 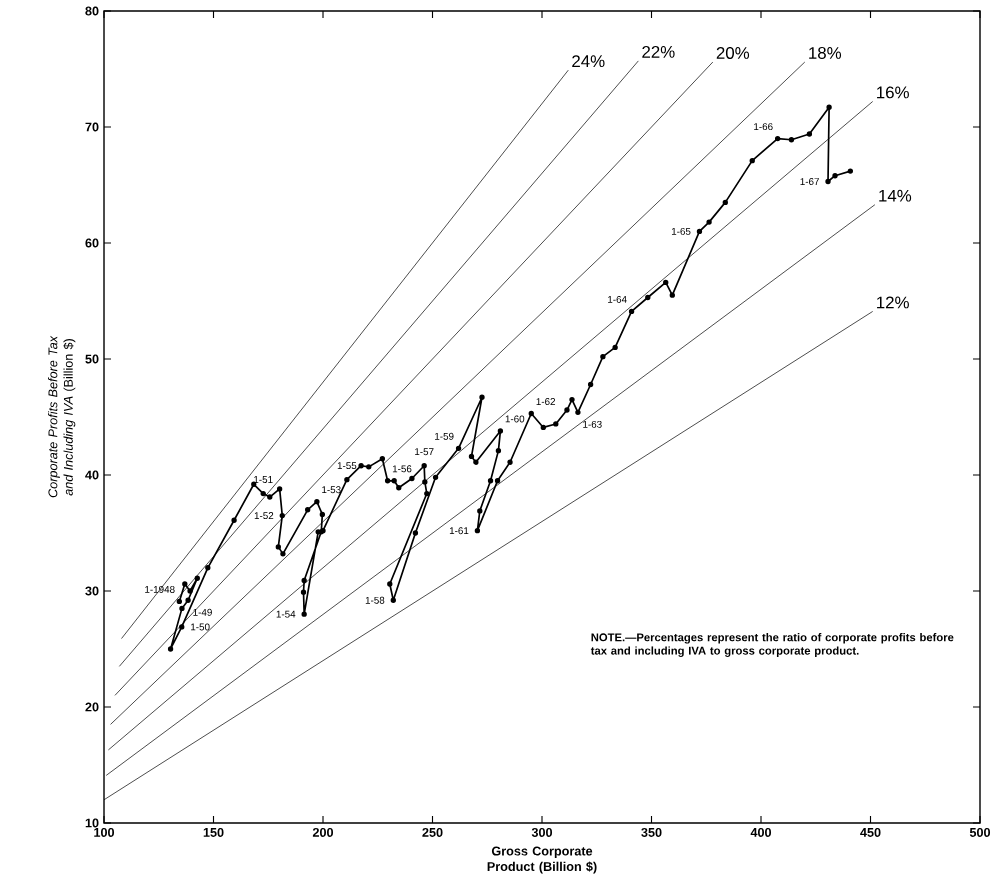 What do you see at coordinates (444, 436) in the screenshot?
I see `annotation: 1-59` at bounding box center [444, 436].